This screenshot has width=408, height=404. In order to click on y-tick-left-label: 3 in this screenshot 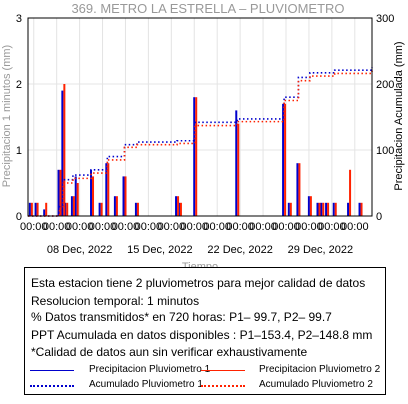, I will do `click(19, 19)`.